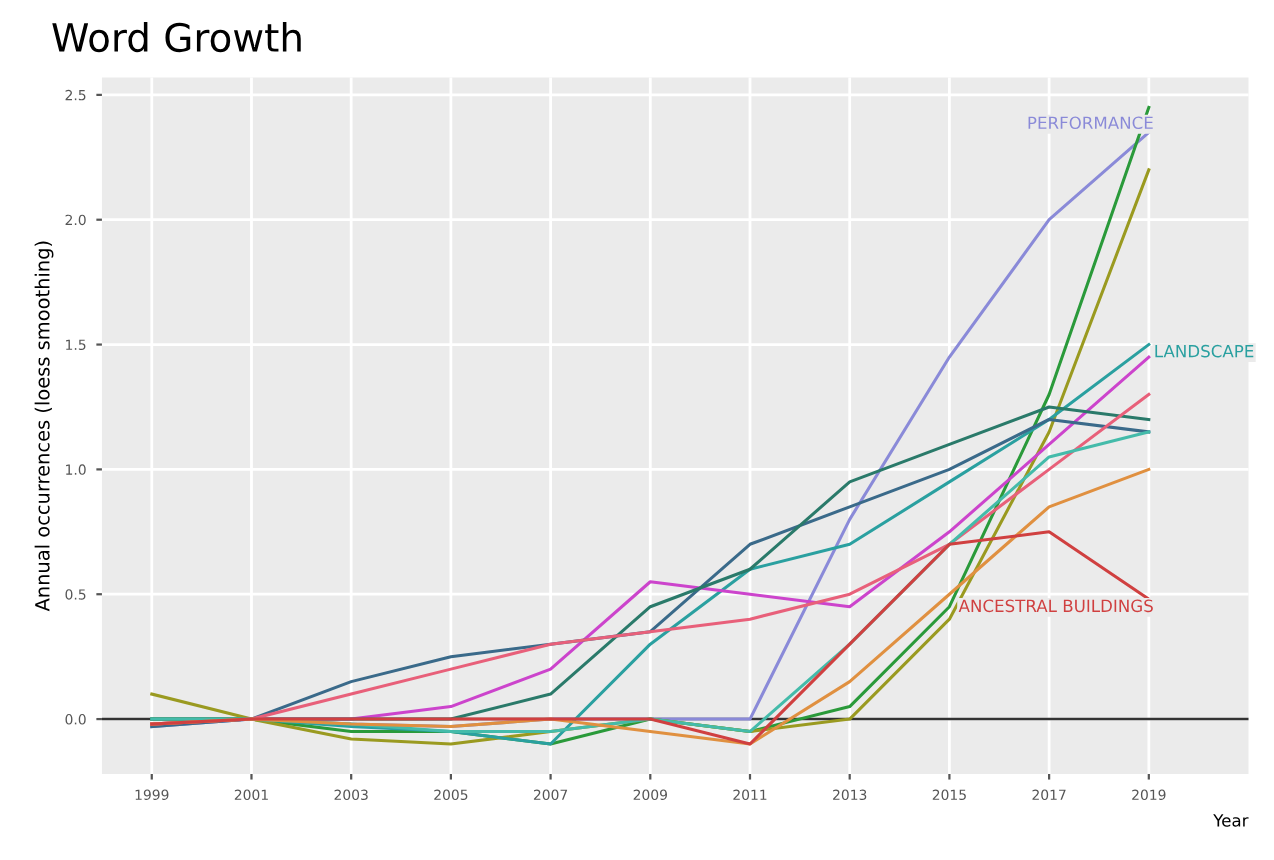 The image size is (1274, 860). I want to click on chart-title: Word Growth, so click(176, 37).